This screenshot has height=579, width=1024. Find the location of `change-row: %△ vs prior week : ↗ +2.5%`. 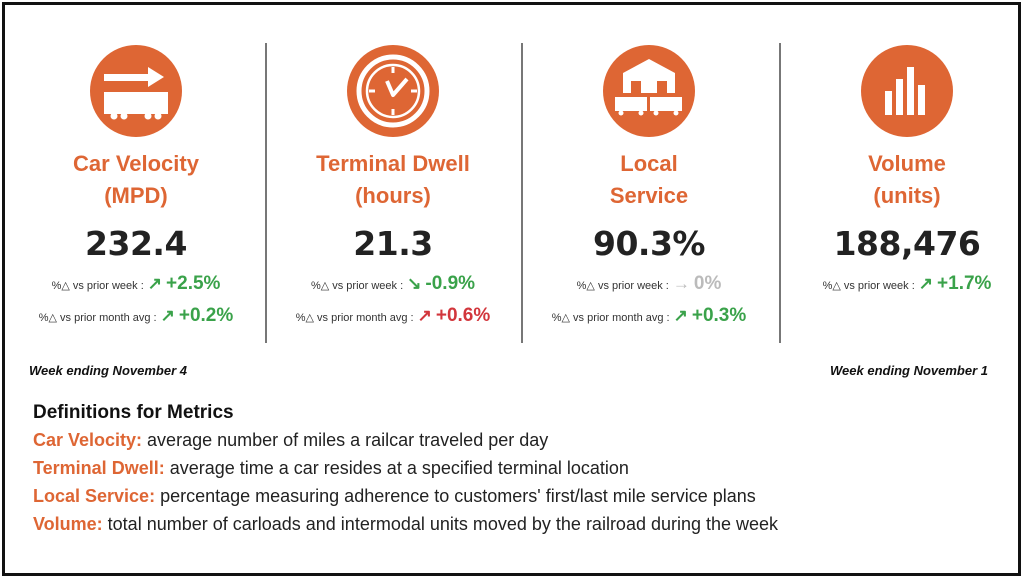

change-row: %△ vs prior week : ↗ +2.5% is located at coordinates (136, 285).